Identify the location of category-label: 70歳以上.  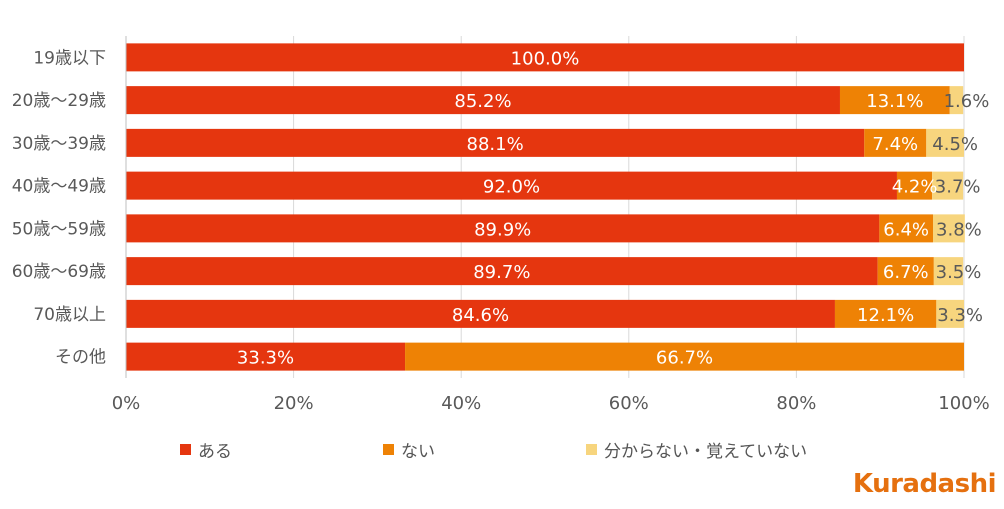
(69, 315).